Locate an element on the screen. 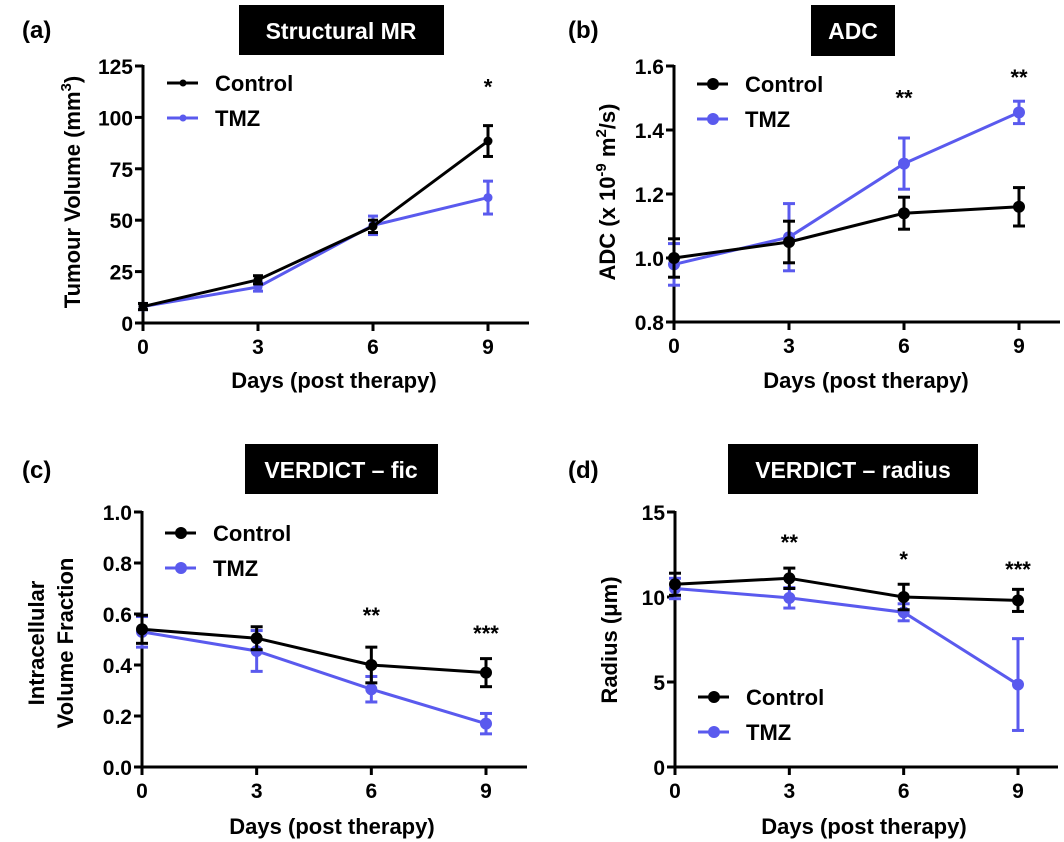  axes: 0 5 10 15 0 3 6 9 is located at coordinates (850, 652).